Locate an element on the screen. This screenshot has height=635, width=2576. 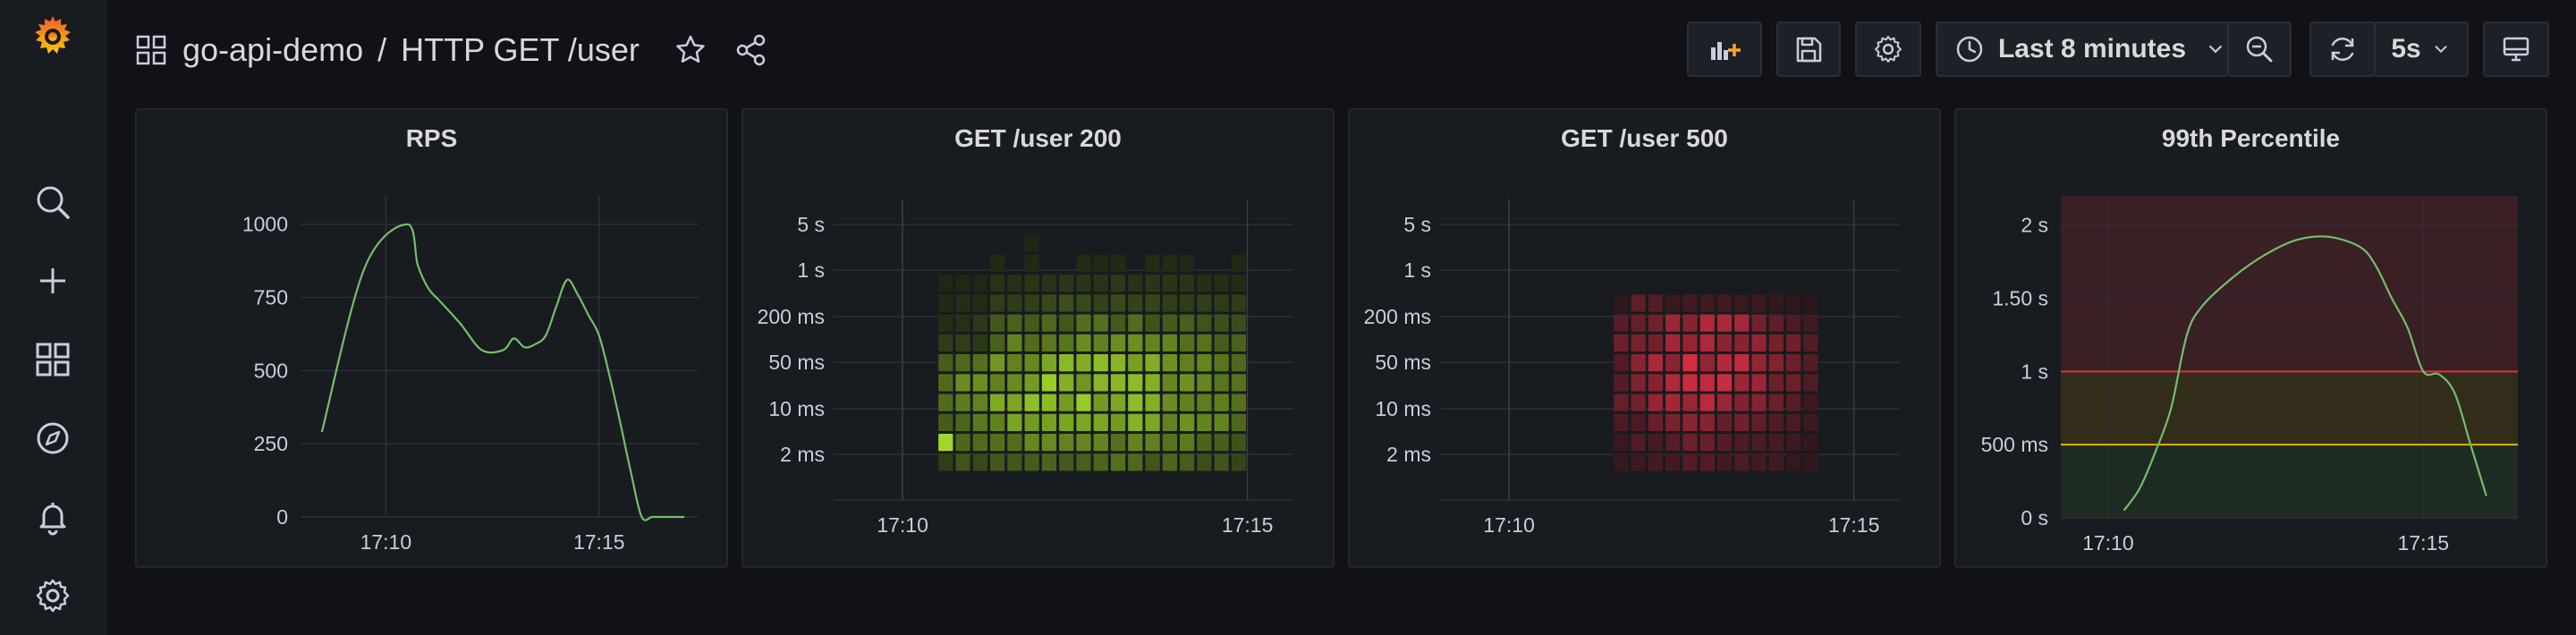
refresh-interval-picker: 5s is located at coordinates (2421, 49).